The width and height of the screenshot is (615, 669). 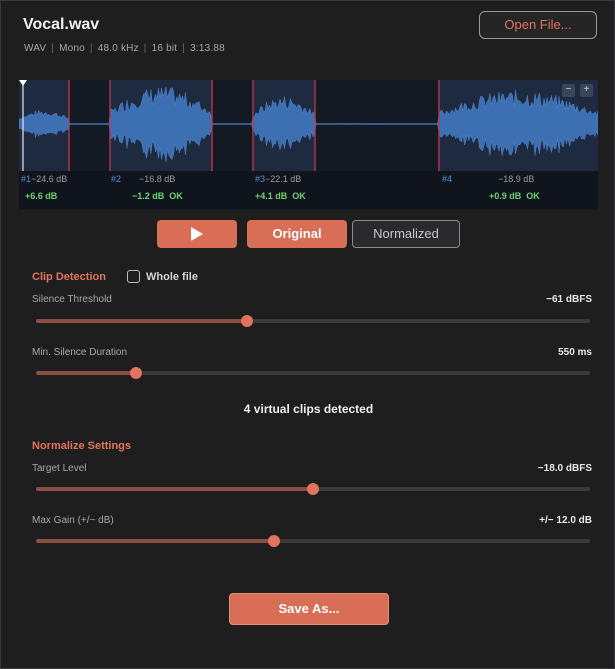 What do you see at coordinates (59, 468) in the screenshot?
I see `target-level-label: Target Level` at bounding box center [59, 468].